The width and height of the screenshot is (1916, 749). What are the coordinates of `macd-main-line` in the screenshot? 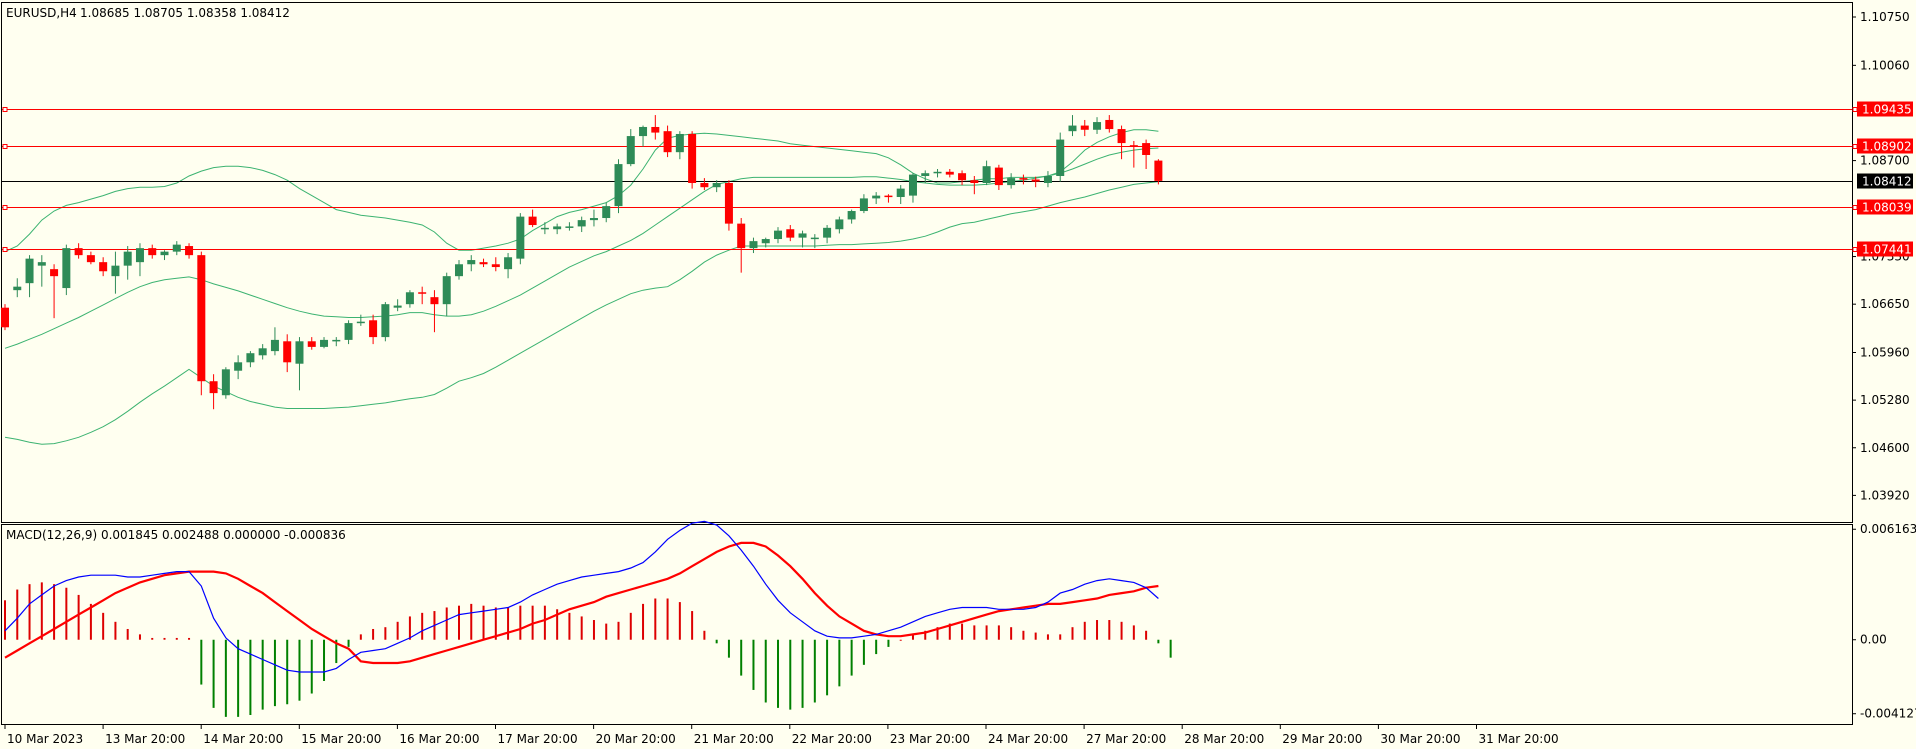 It's located at (581, 596).